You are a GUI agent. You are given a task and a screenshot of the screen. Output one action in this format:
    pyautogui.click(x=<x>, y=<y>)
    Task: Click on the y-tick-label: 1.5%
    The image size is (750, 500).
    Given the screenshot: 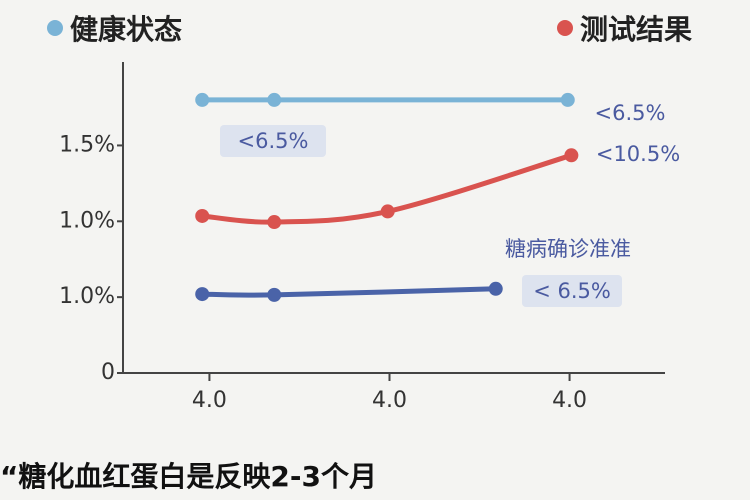 What is the action you would take?
    pyautogui.click(x=87, y=144)
    